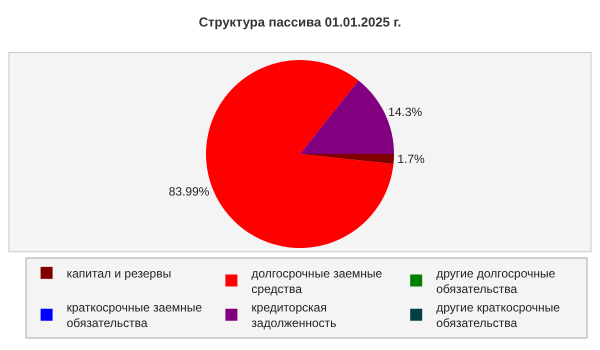 This screenshot has height=350, width=600. Describe the element at coordinates (134, 315) in the screenshot. I see `legend-label: краткосрочные заемные обязательства` at that location.